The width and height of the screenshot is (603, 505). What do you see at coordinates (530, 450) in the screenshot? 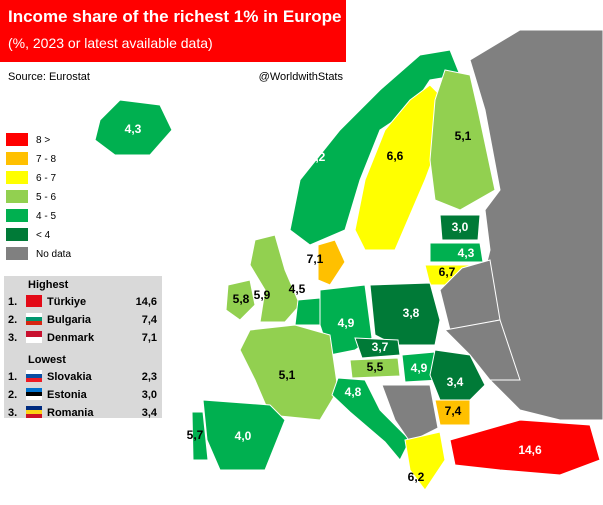
I see `map-label: 14,6` at bounding box center [530, 450].